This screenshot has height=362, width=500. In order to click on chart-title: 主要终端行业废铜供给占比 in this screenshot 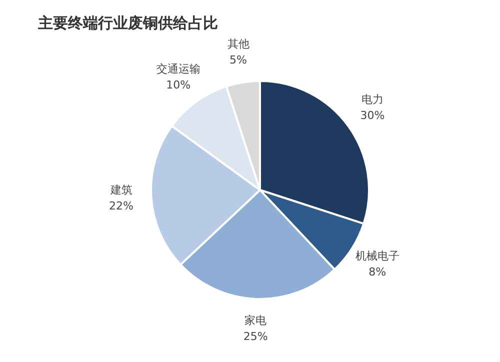, I will do `click(128, 23)`.